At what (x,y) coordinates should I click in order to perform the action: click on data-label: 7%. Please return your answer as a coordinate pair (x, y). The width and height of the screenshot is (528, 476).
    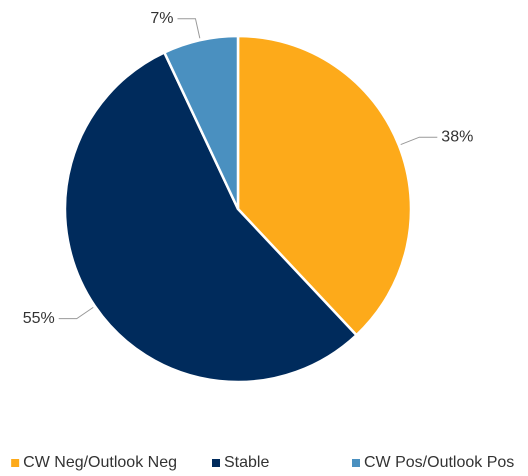
    Looking at the image, I should click on (161, 18).